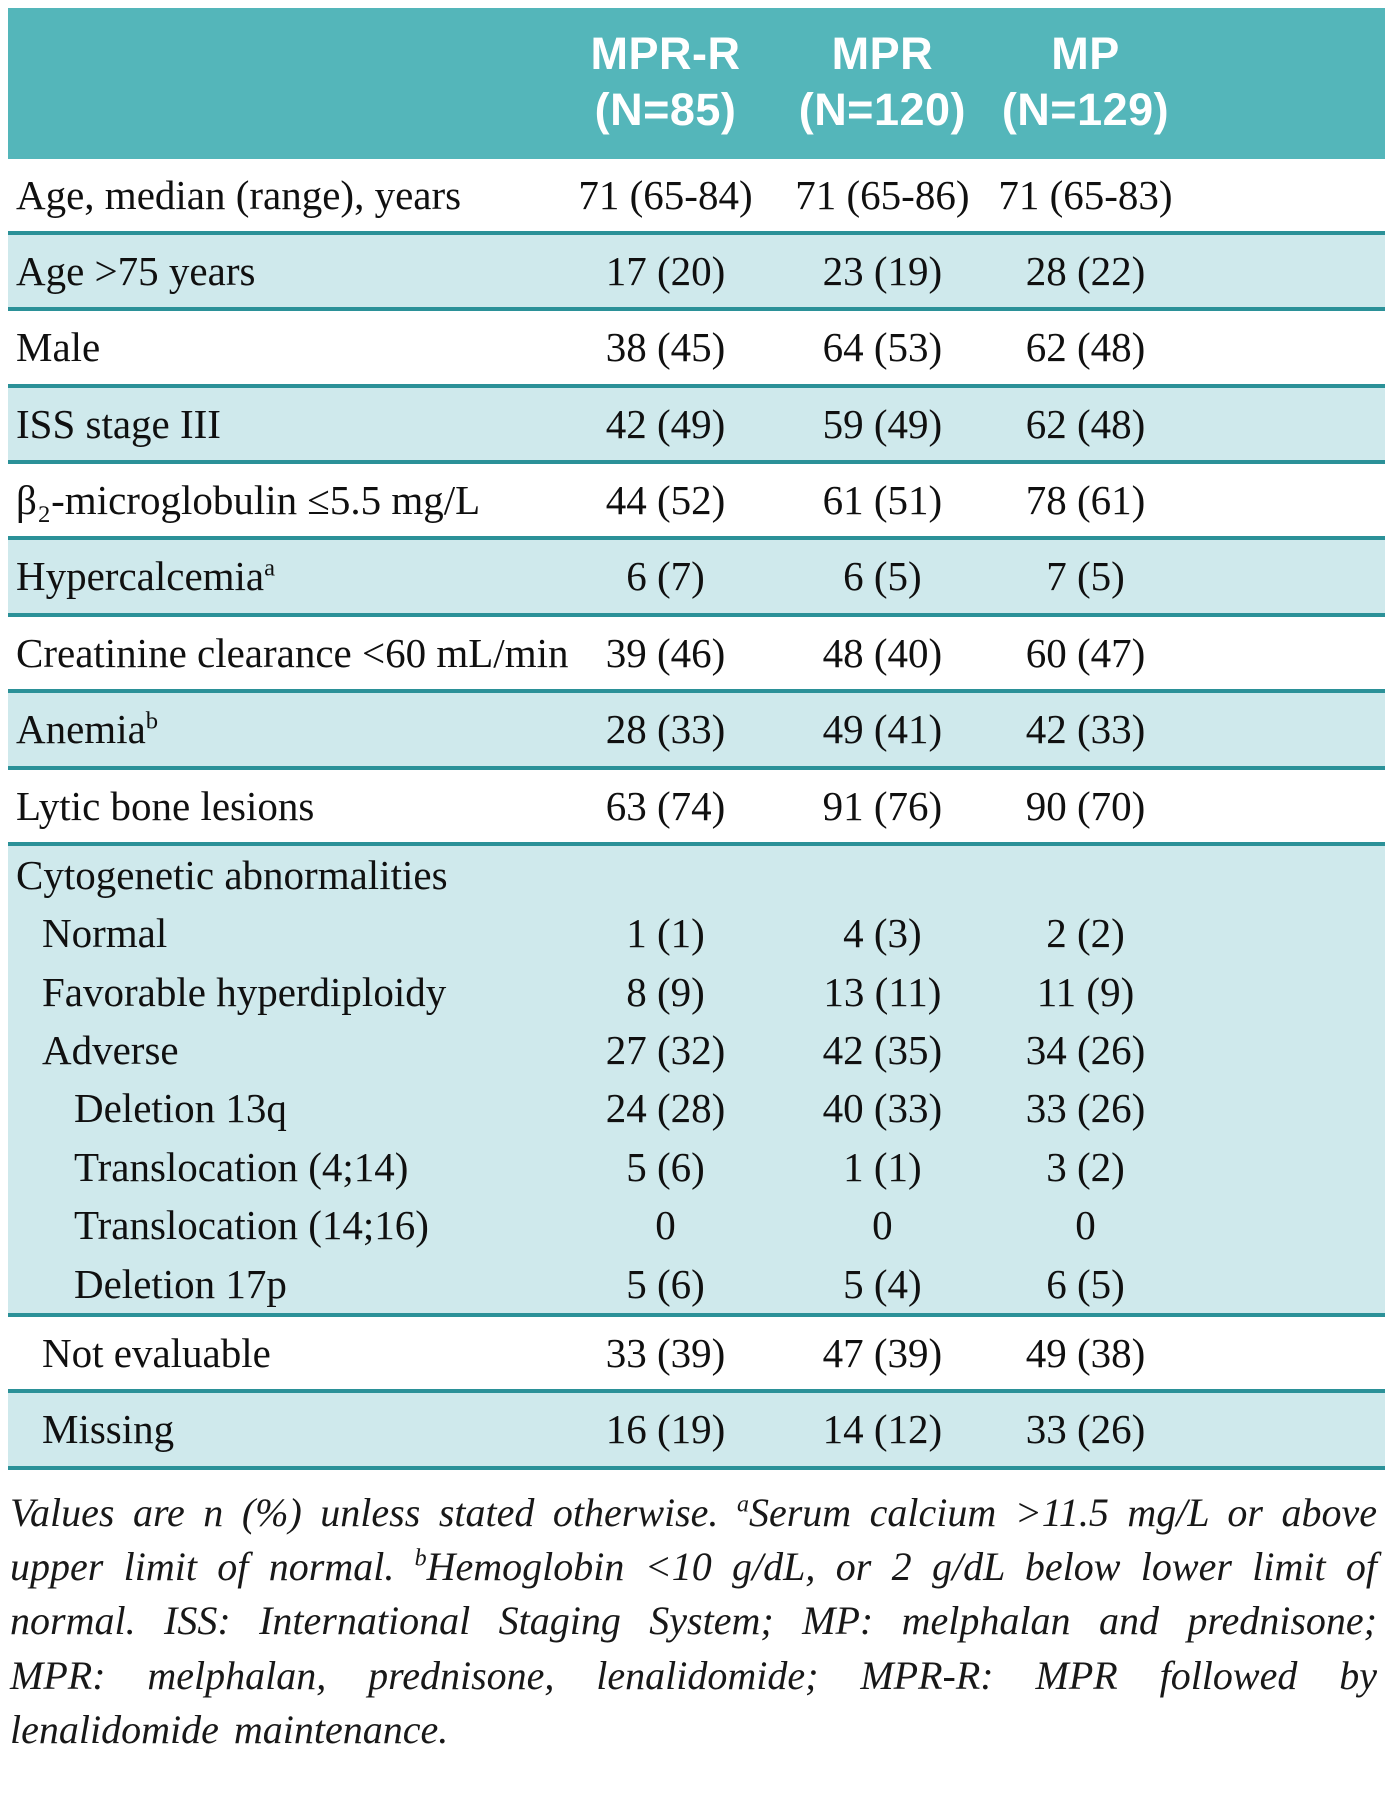 This screenshot has height=1800, width=1393. What do you see at coordinates (1085, 729) in the screenshot?
I see `row-value: 42 (33)` at bounding box center [1085, 729].